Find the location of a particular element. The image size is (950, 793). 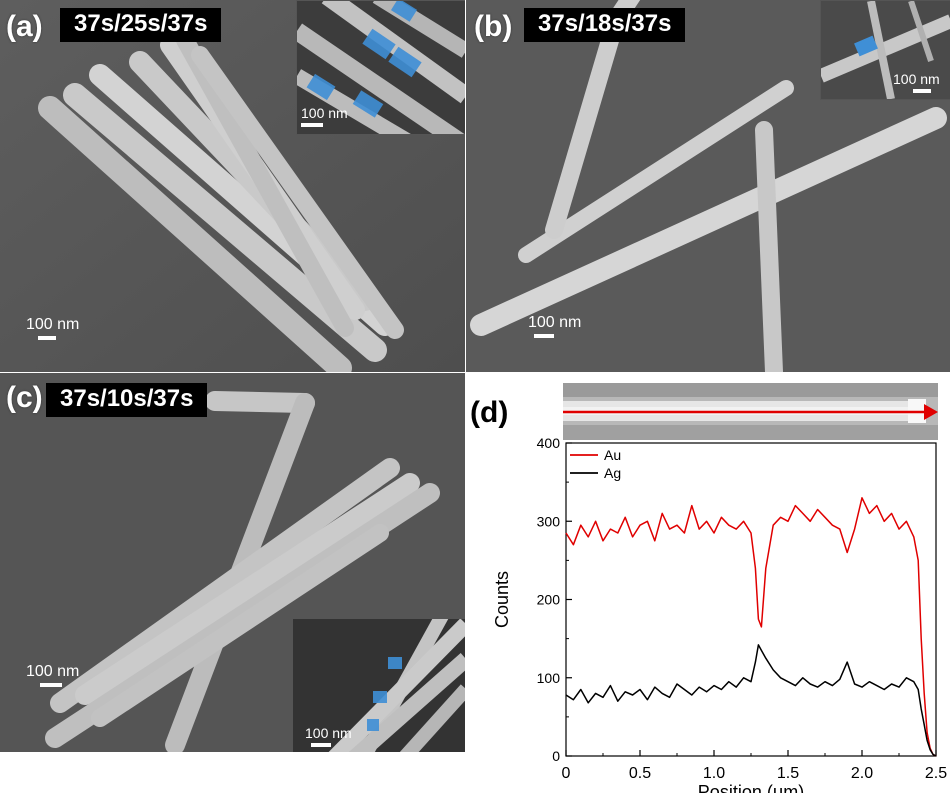

panel-a-scale-bar: 100 nm is located at coordinates (52, 328).